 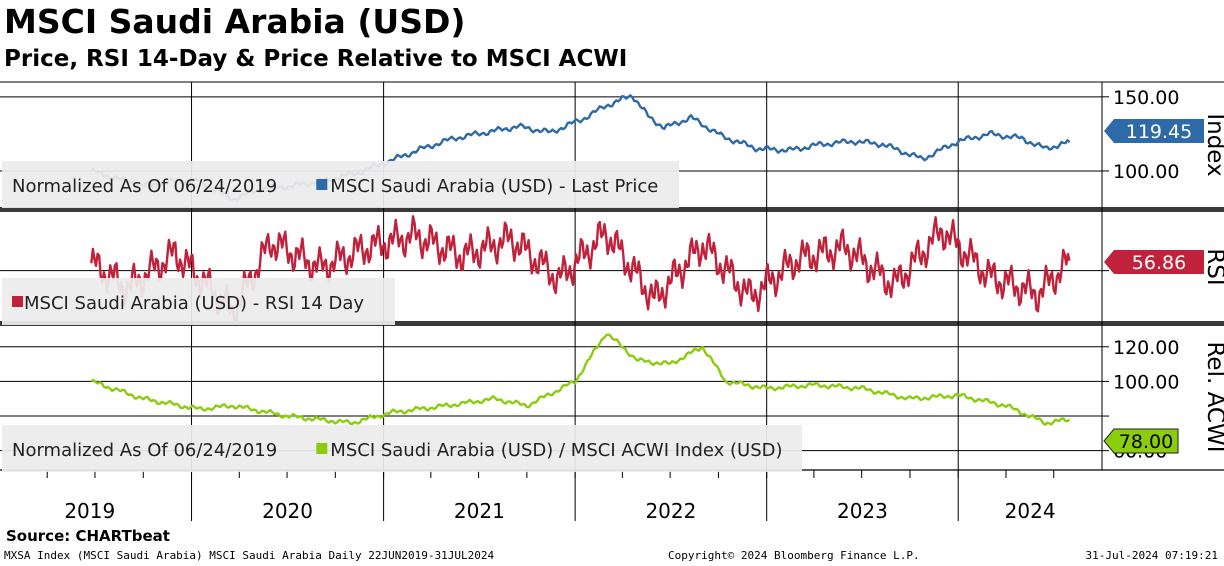 What do you see at coordinates (862, 511) in the screenshot?
I see `x-tick-label: 2023` at bounding box center [862, 511].